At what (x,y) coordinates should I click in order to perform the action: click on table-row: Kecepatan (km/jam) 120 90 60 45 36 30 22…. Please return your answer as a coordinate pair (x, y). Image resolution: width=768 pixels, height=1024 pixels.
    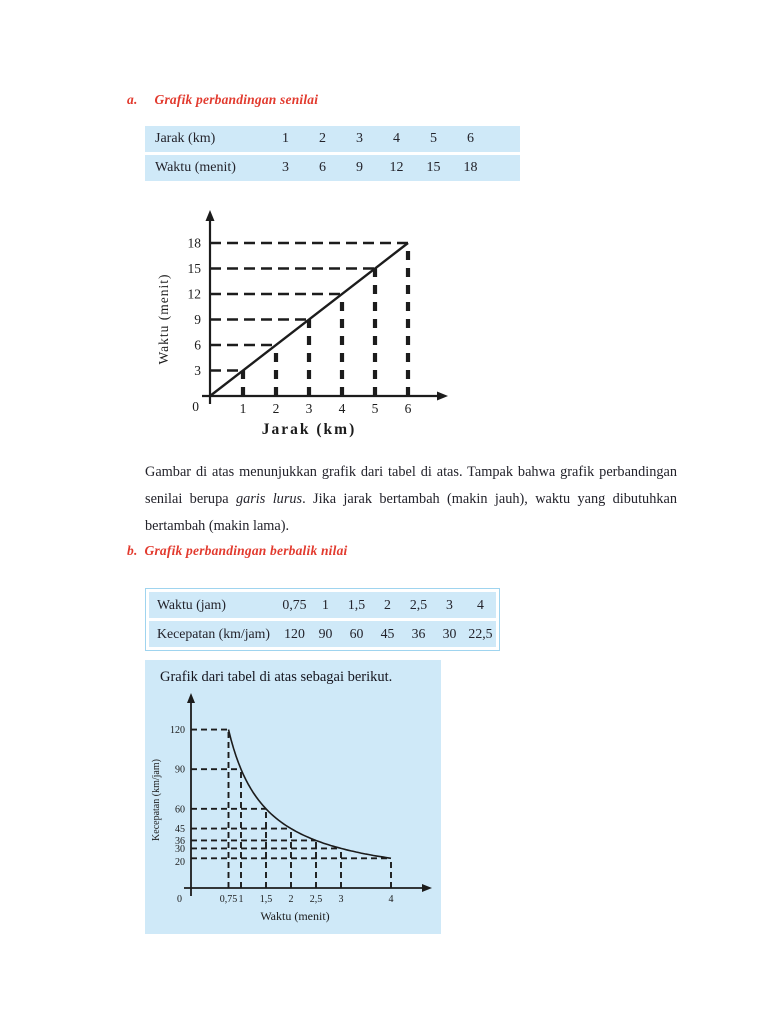
    Looking at the image, I should click on (322, 634).